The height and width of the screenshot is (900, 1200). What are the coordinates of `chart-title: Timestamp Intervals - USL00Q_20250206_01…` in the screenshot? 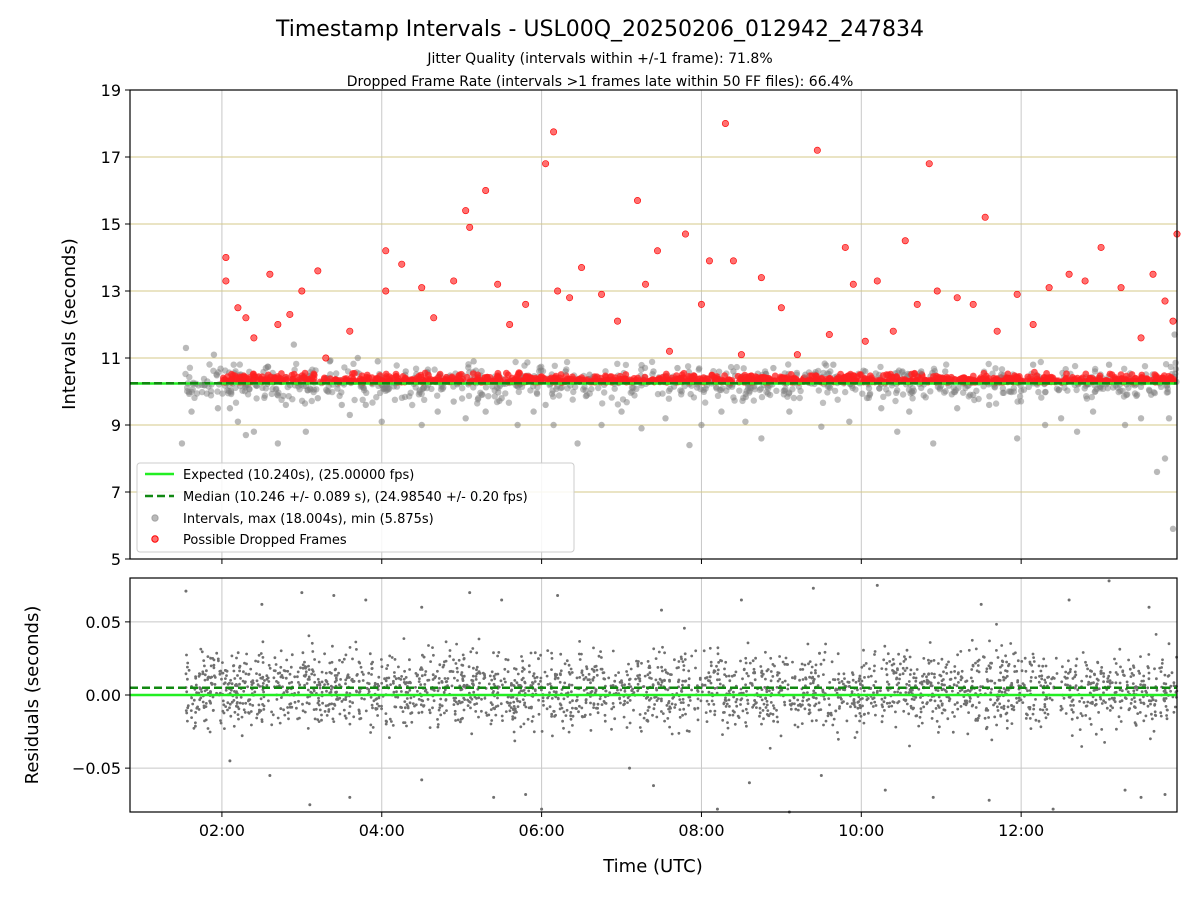 It's located at (599, 29).